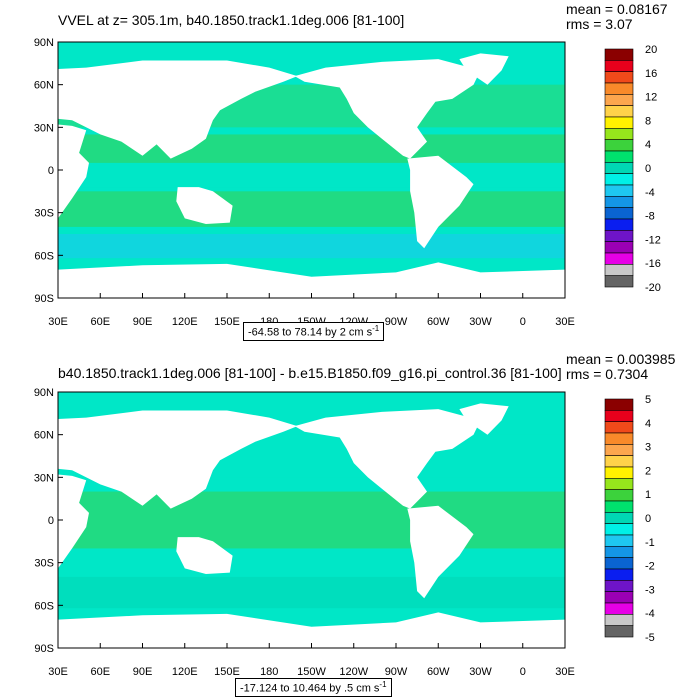 This screenshot has height=700, width=700. What do you see at coordinates (651, 98) in the screenshot?
I see `colorbar-label: 12` at bounding box center [651, 98].